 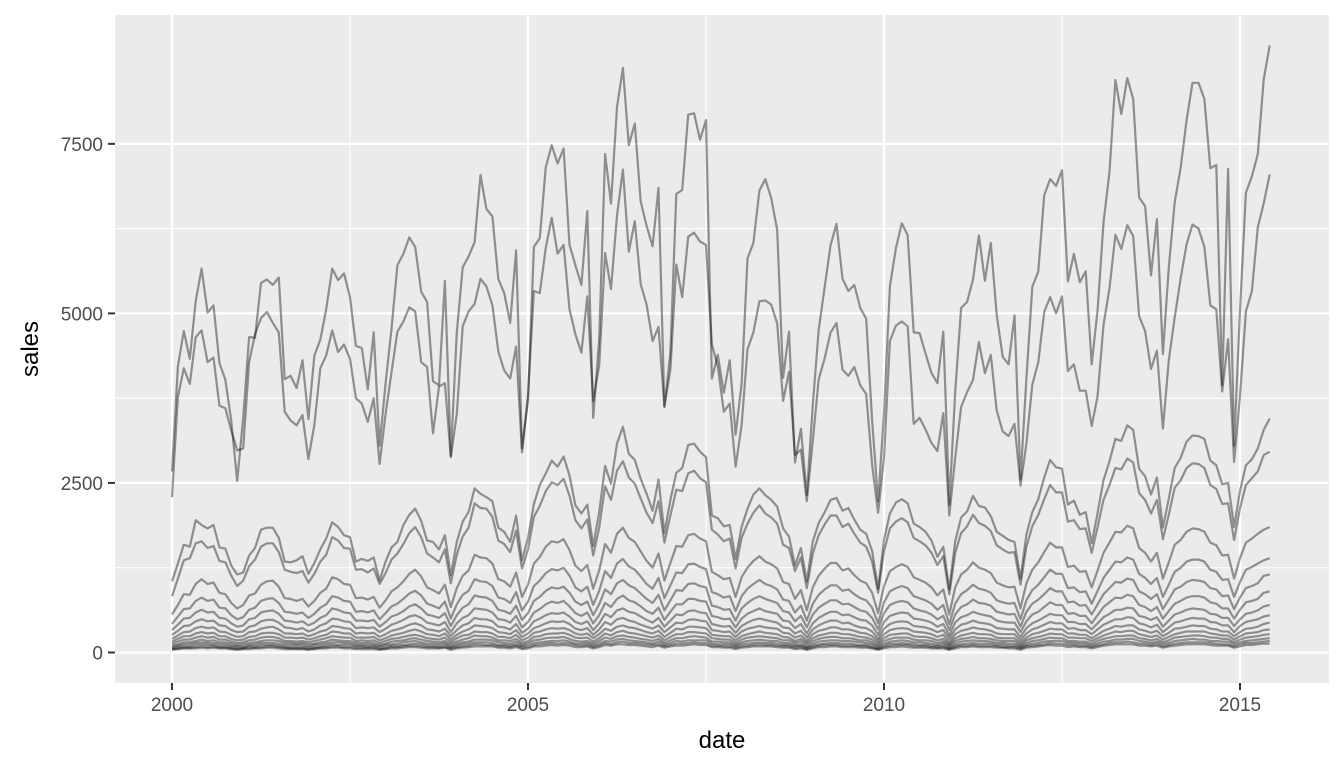 I want to click on y-axis-title: sales, so click(x=30, y=349).